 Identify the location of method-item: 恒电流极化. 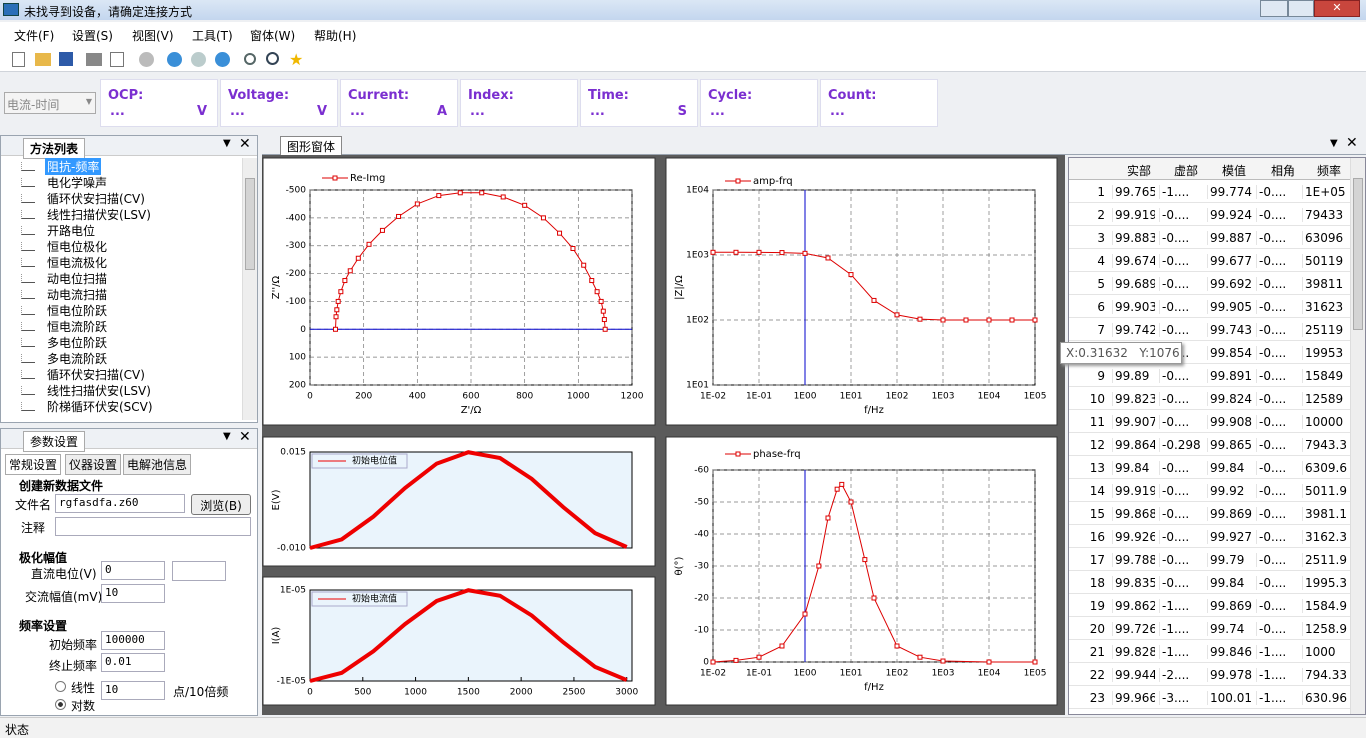
(77, 263).